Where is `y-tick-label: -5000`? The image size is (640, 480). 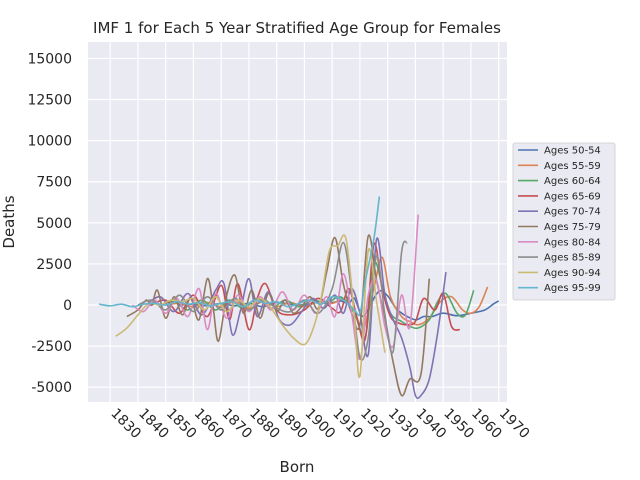
y-tick-label: -5000 is located at coordinates (51, 388).